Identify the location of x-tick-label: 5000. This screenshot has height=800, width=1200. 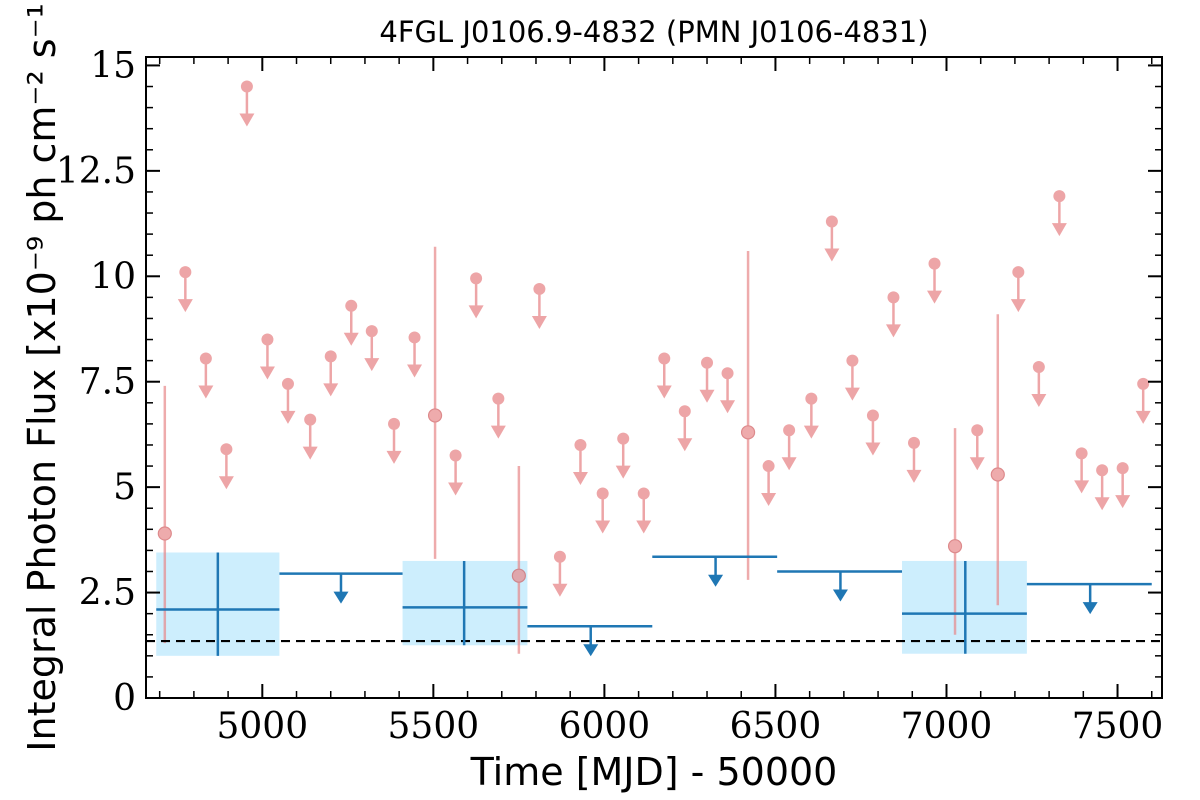
(262, 726).